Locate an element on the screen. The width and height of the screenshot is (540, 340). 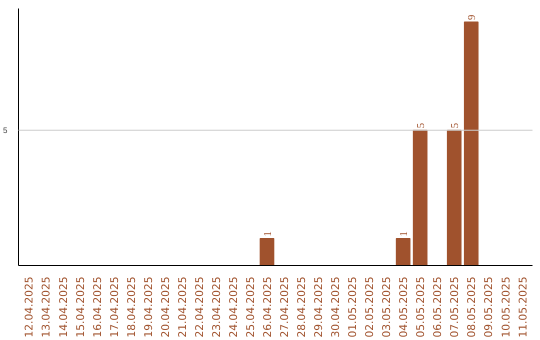
x-tick-label: 23.04.2025 is located at coordinates (216, 307).